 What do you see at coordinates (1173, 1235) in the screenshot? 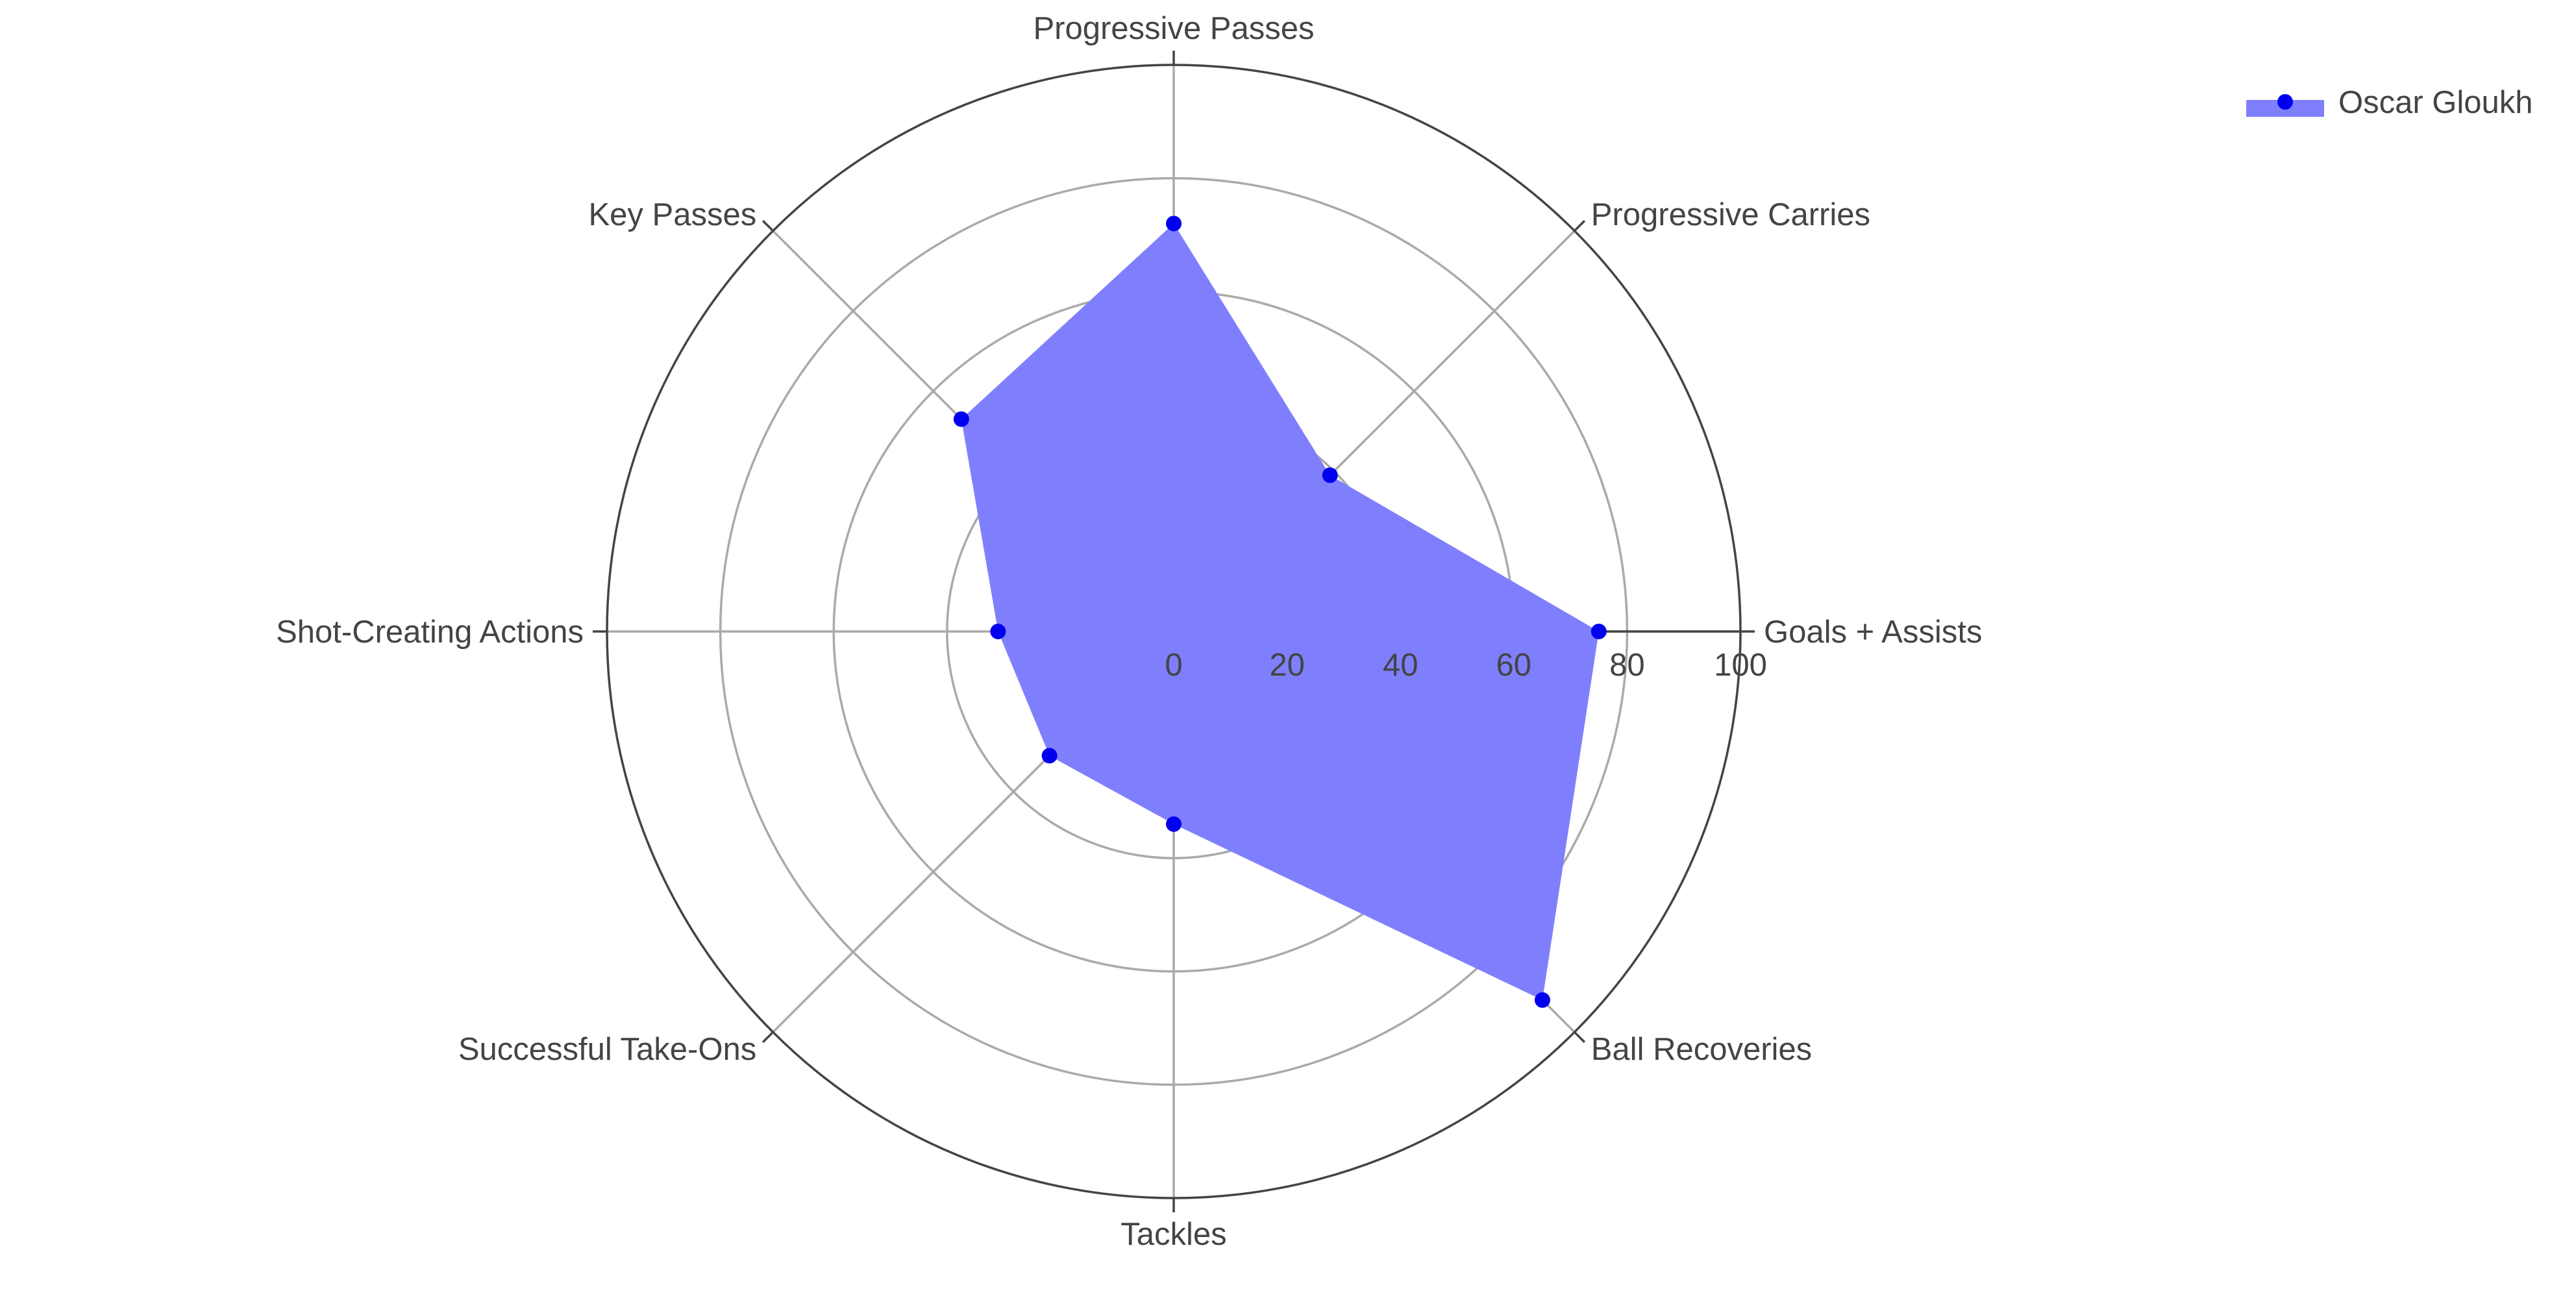
I see `category-label: Tackles` at bounding box center [1173, 1235].